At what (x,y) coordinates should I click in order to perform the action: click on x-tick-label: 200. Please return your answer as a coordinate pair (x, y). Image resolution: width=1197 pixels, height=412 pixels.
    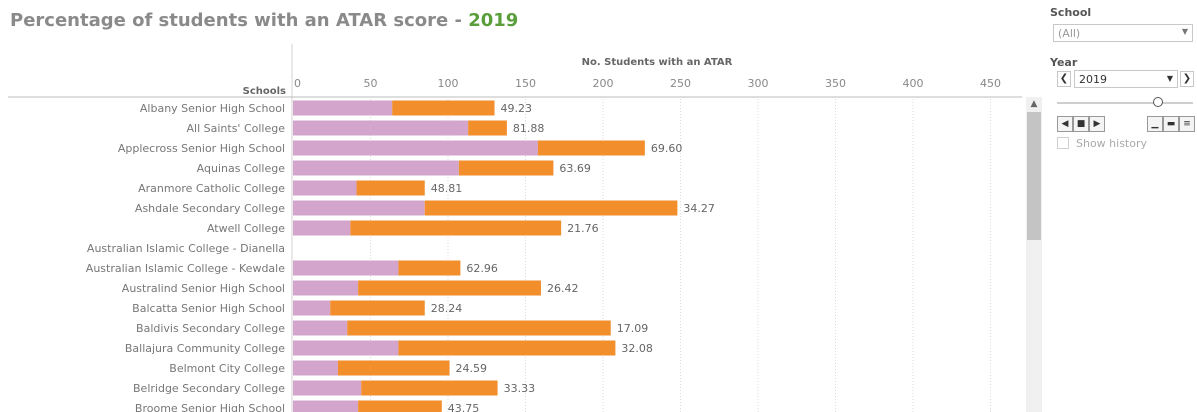
    Looking at the image, I should click on (603, 83).